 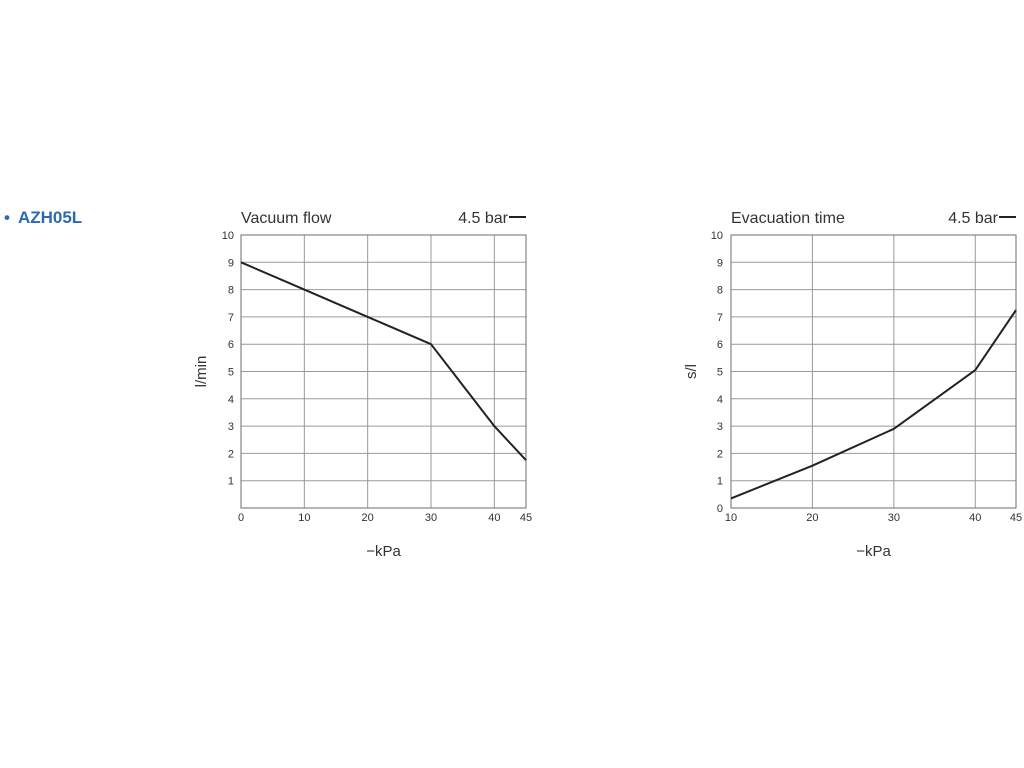 What do you see at coordinates (286, 218) in the screenshot?
I see `chart-title: Vacuum flow` at bounding box center [286, 218].